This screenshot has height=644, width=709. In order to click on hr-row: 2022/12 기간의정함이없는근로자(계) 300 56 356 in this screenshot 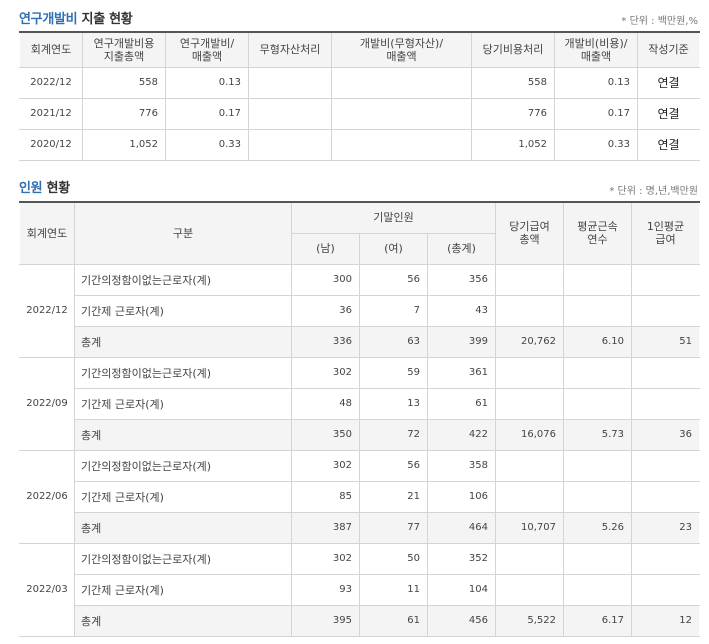, I will do `click(359, 310)`.